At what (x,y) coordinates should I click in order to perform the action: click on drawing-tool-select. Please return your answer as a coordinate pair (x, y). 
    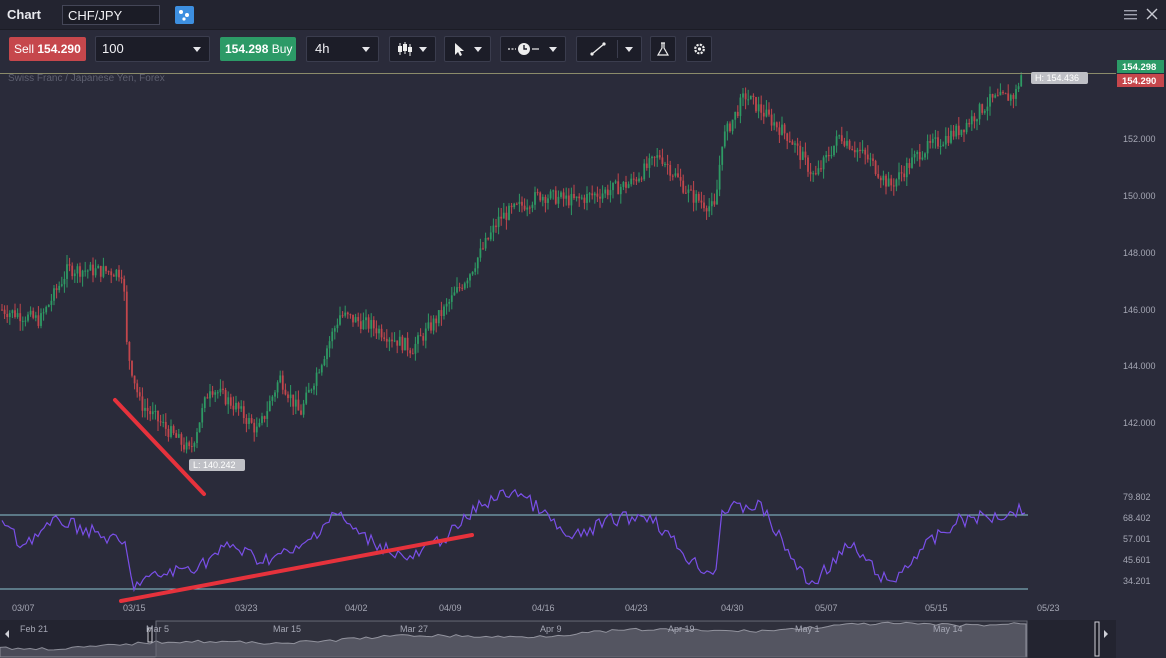
    Looking at the image, I should click on (609, 49).